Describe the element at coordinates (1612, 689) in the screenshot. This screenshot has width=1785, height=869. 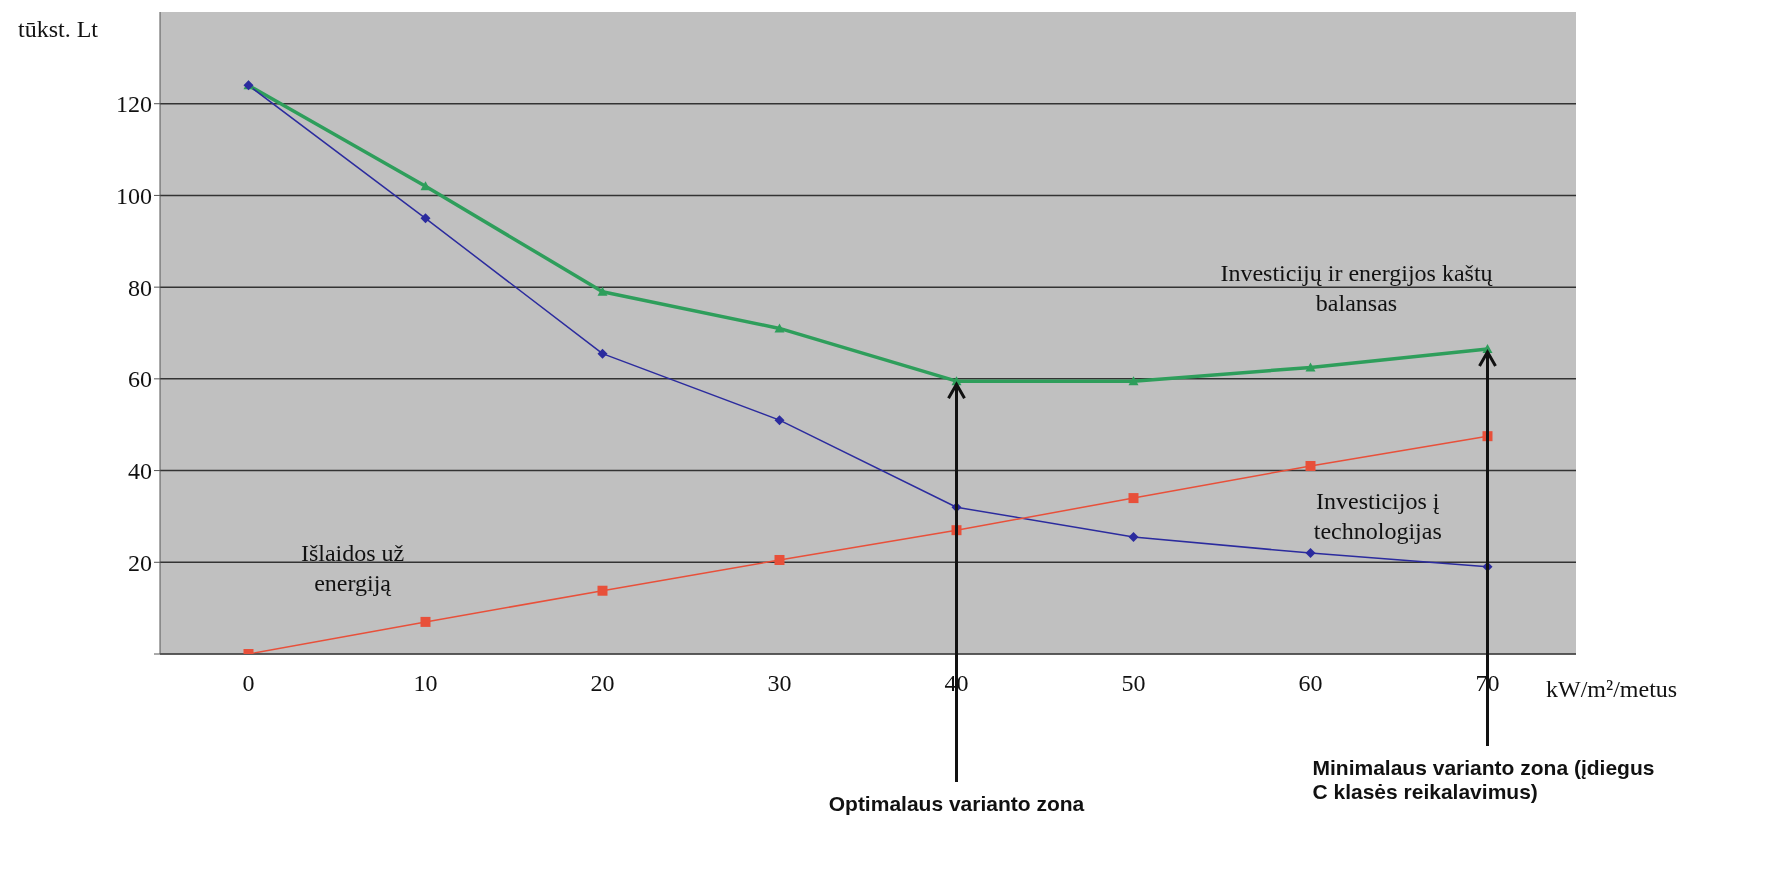
I see `x-axis-title: kW/m²/metus` at that location.